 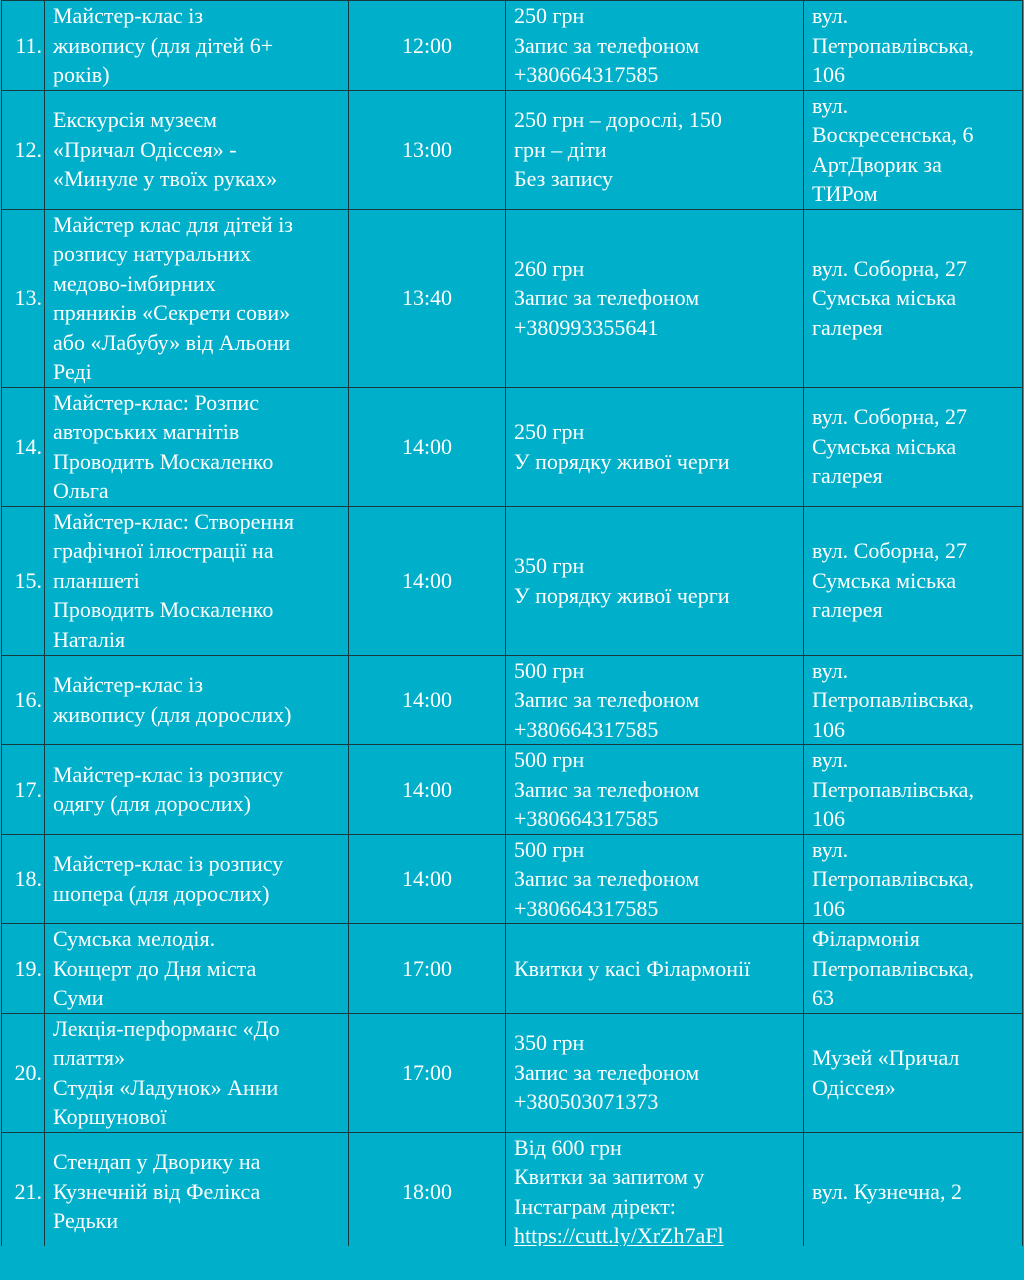 I want to click on event-line: авторських магнітів, so click(x=146, y=431).